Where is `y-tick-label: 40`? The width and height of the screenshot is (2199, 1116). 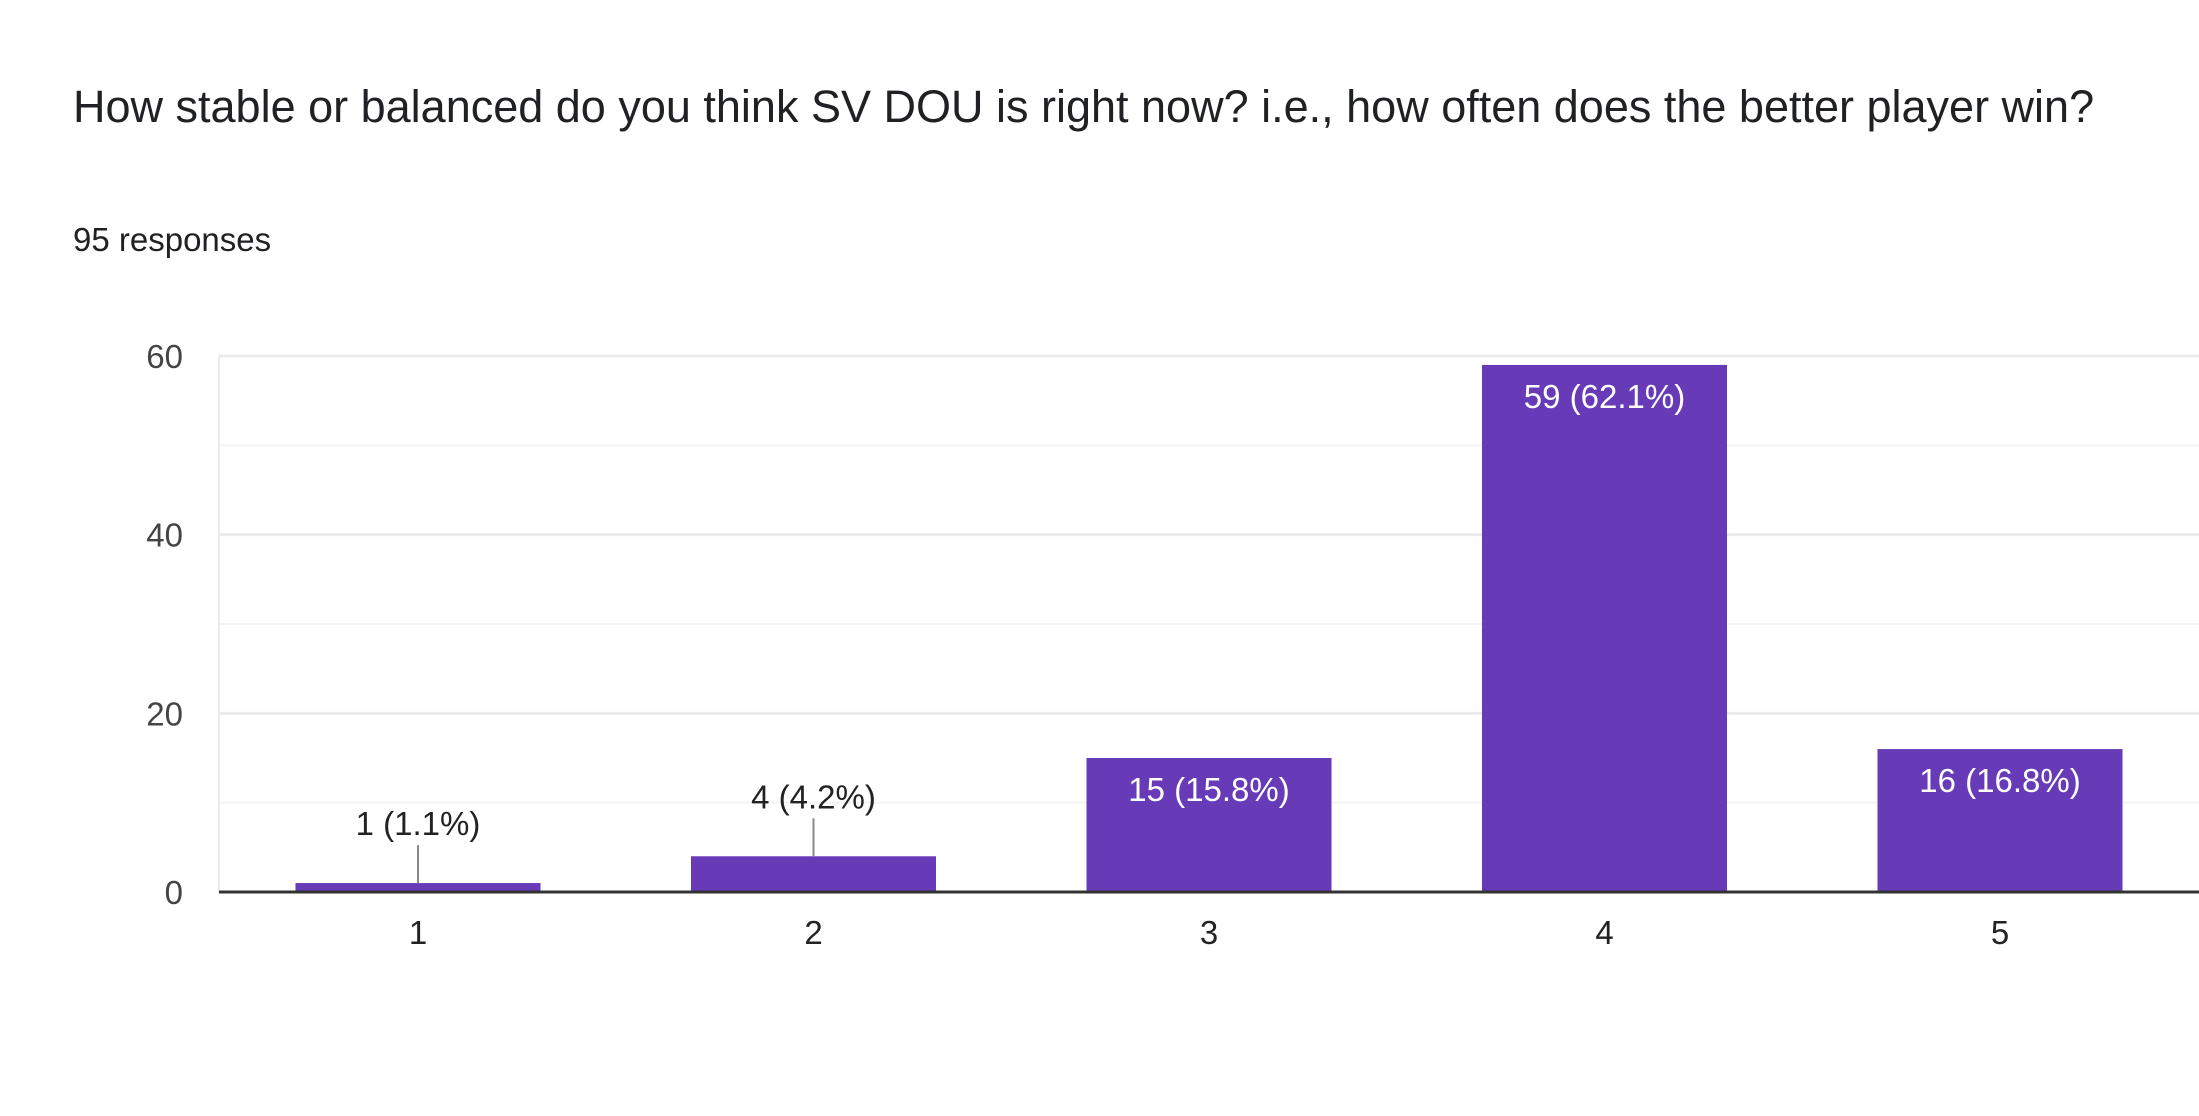
y-tick-label: 40 is located at coordinates (164, 535).